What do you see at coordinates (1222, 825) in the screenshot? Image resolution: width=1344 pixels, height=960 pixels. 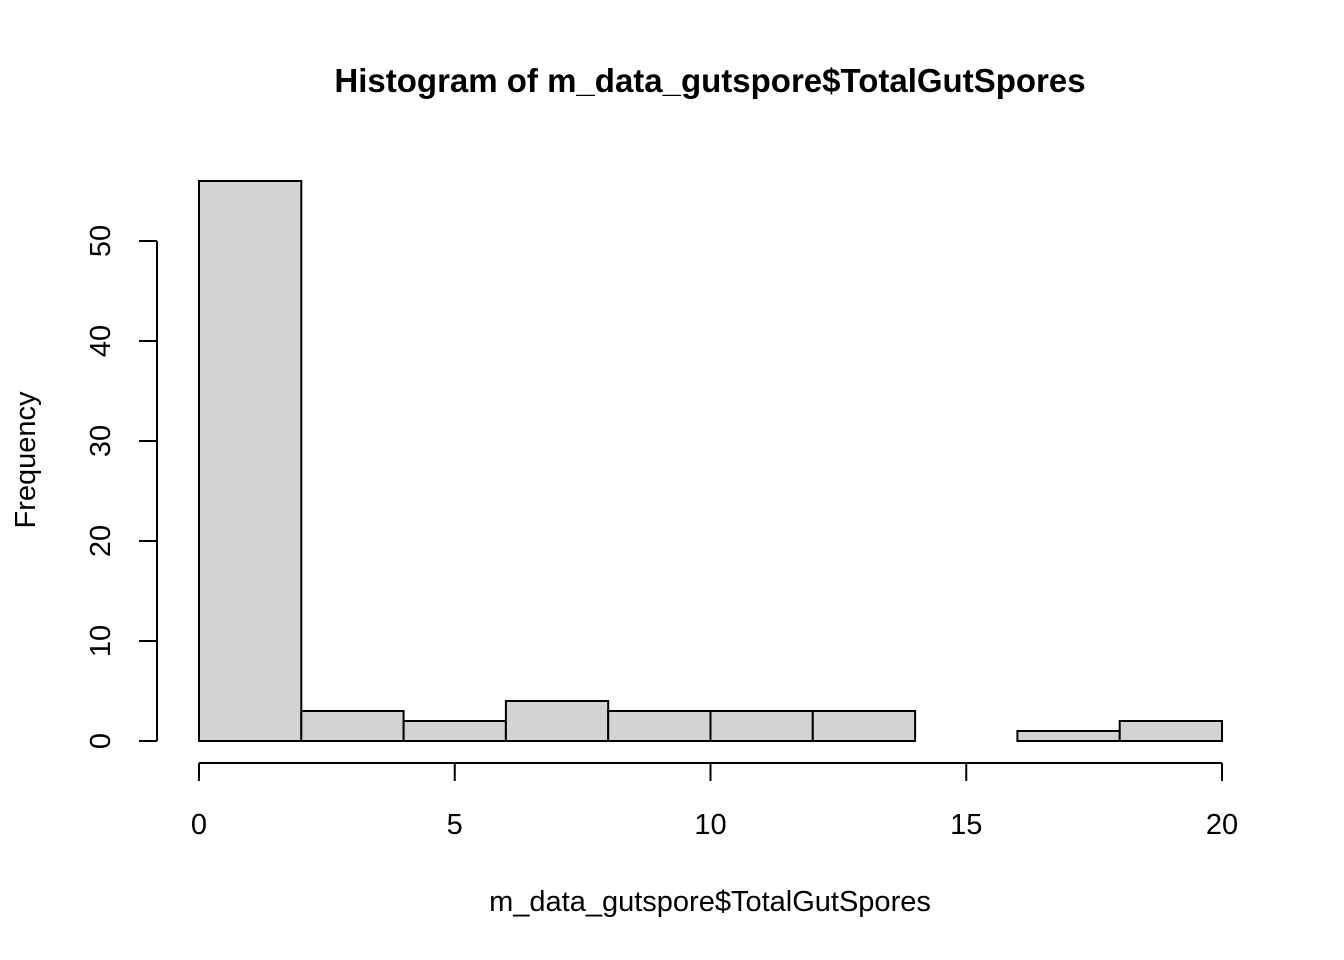 I see `x-tick-label-4: 20` at bounding box center [1222, 825].